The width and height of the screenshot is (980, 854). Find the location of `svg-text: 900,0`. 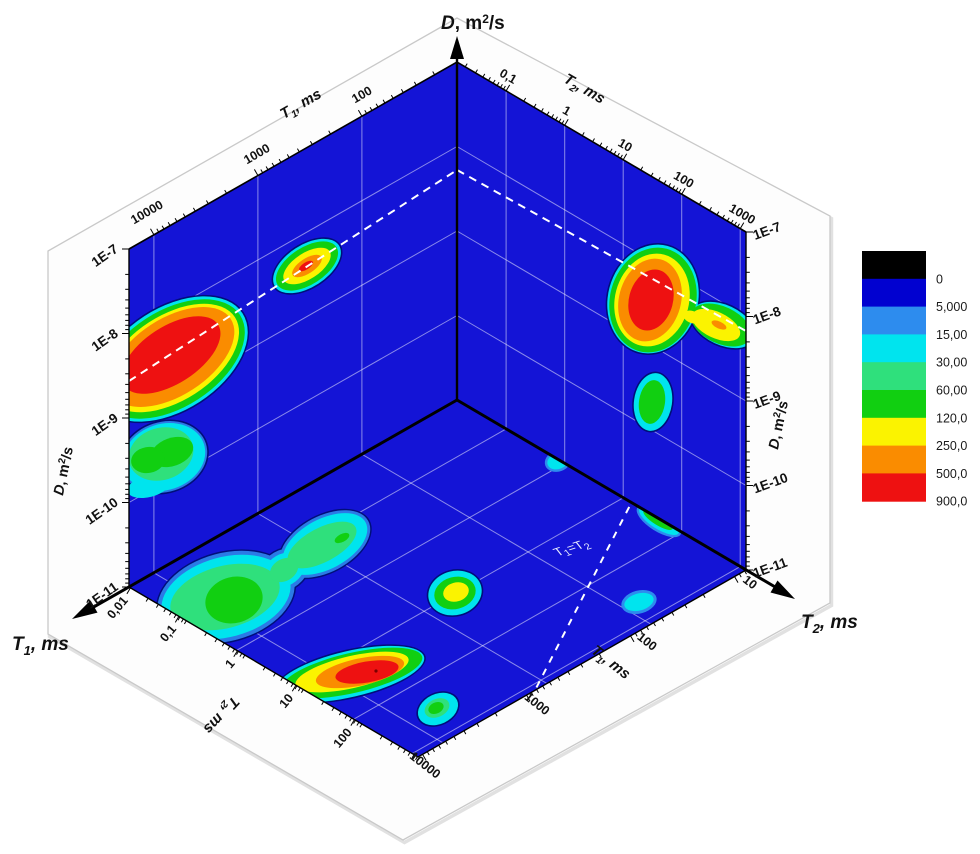

svg-text: 900,0 is located at coordinates (951, 502).